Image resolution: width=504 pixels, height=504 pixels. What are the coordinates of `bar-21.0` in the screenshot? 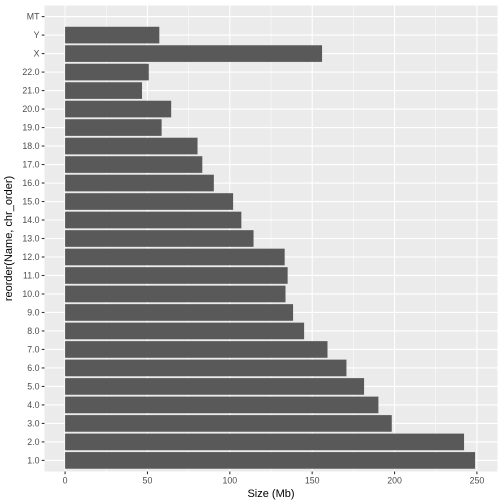 It's located at (104, 90).